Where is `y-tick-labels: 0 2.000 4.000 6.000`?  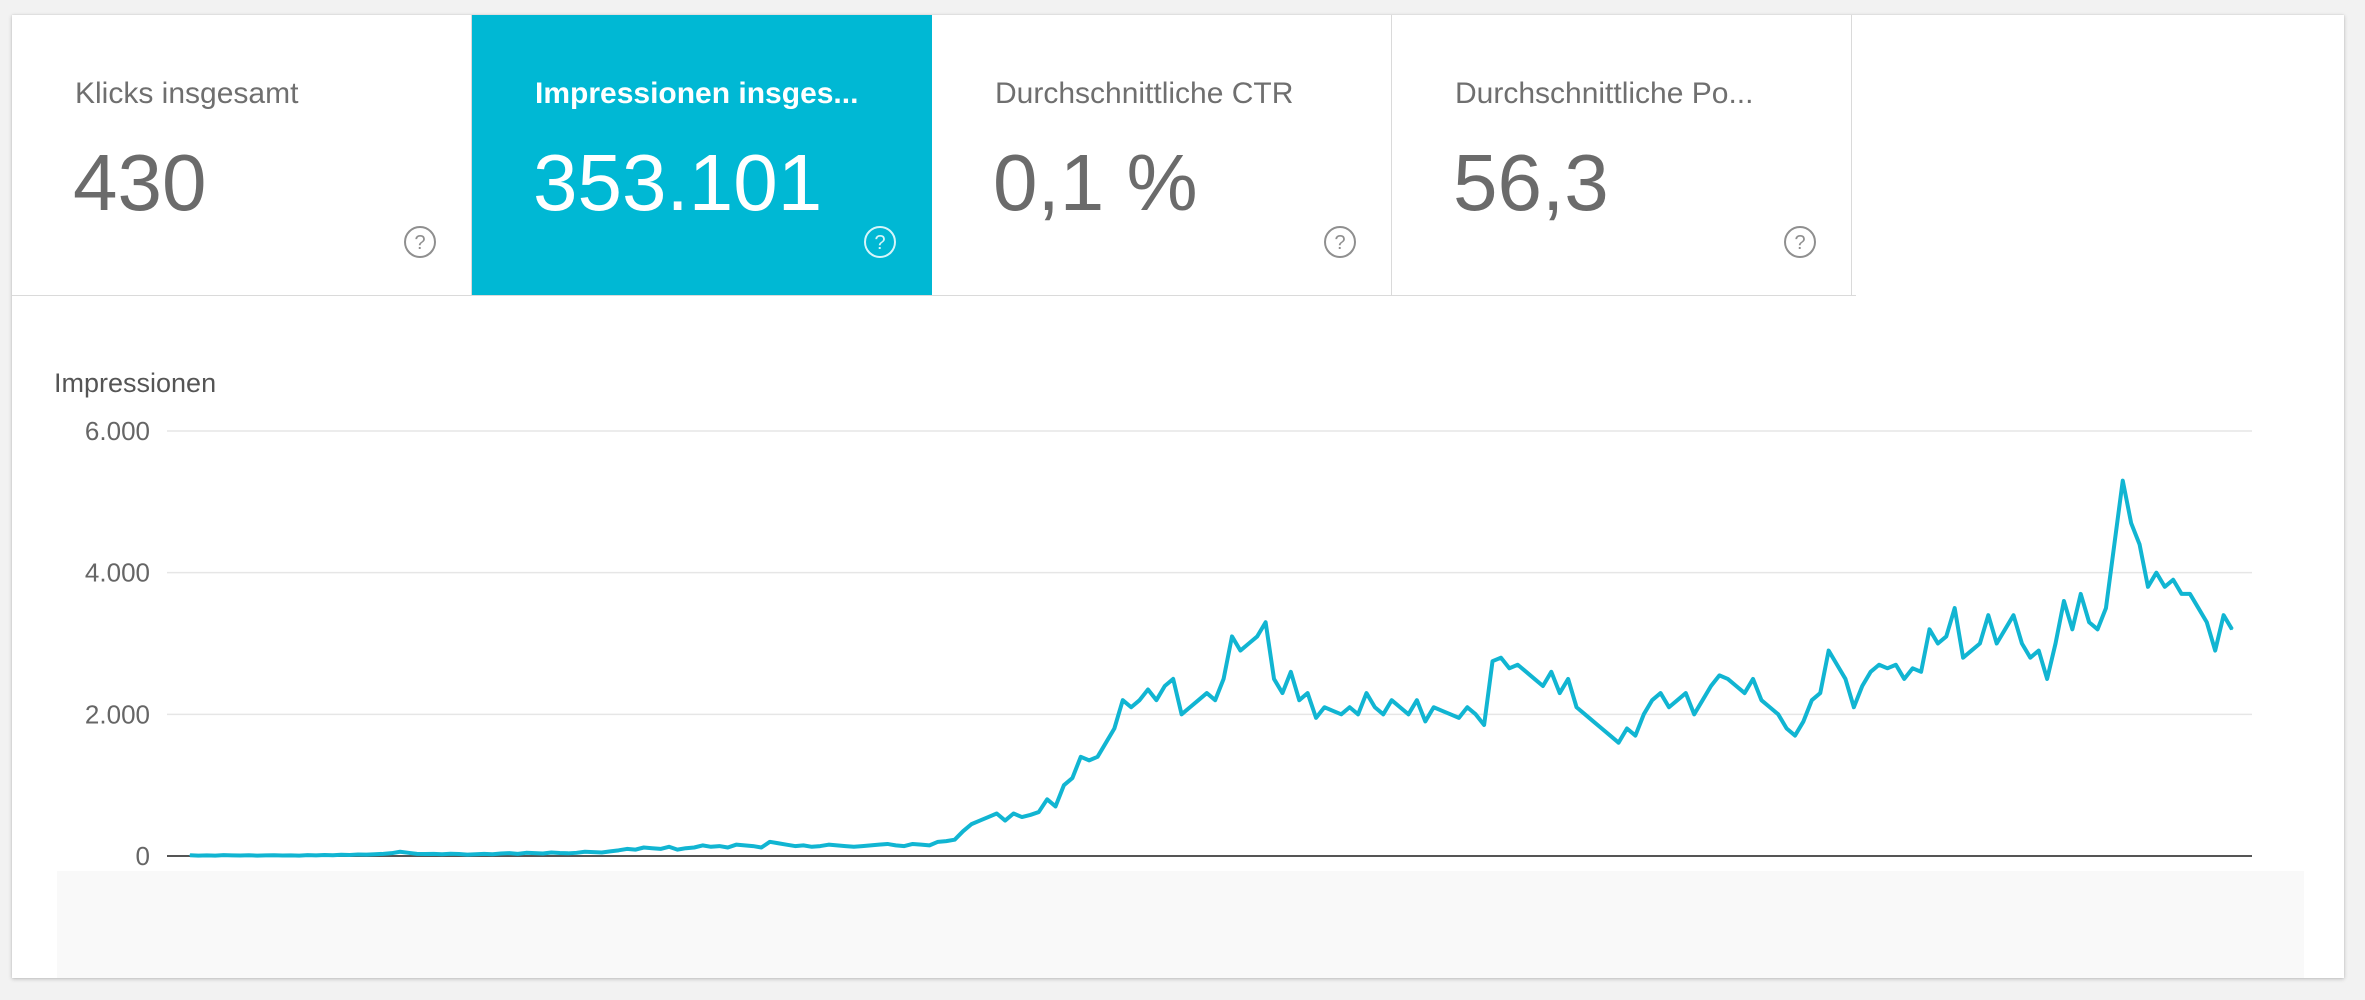 y-tick-labels: 0 2.000 4.000 6.000 is located at coordinates (117, 643).